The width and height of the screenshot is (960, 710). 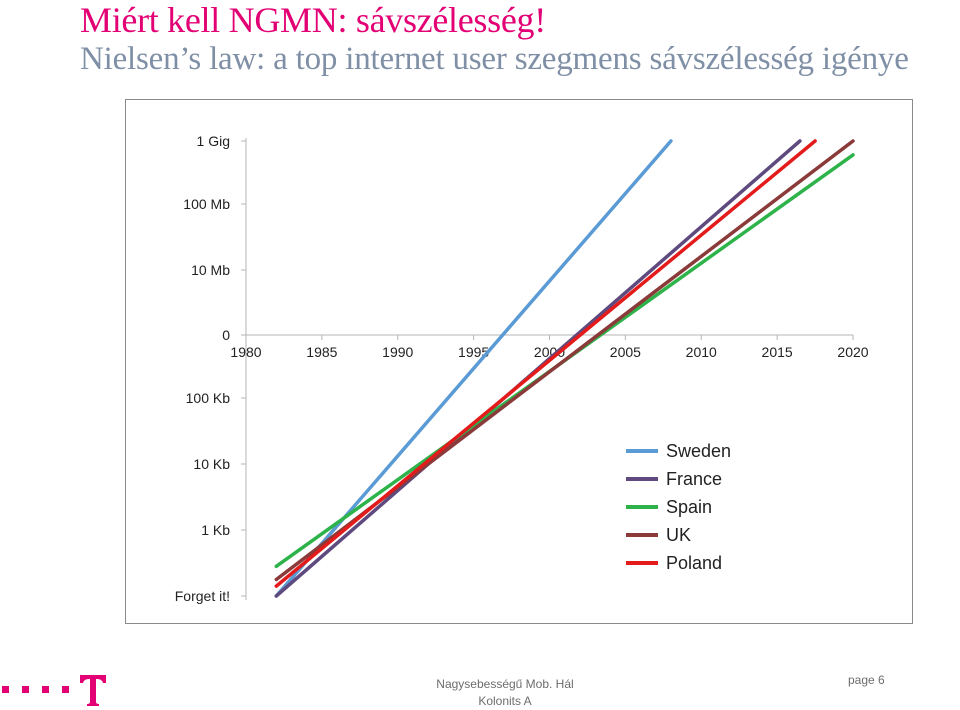 What do you see at coordinates (777, 352) in the screenshot?
I see `x-tick-label: 2015` at bounding box center [777, 352].